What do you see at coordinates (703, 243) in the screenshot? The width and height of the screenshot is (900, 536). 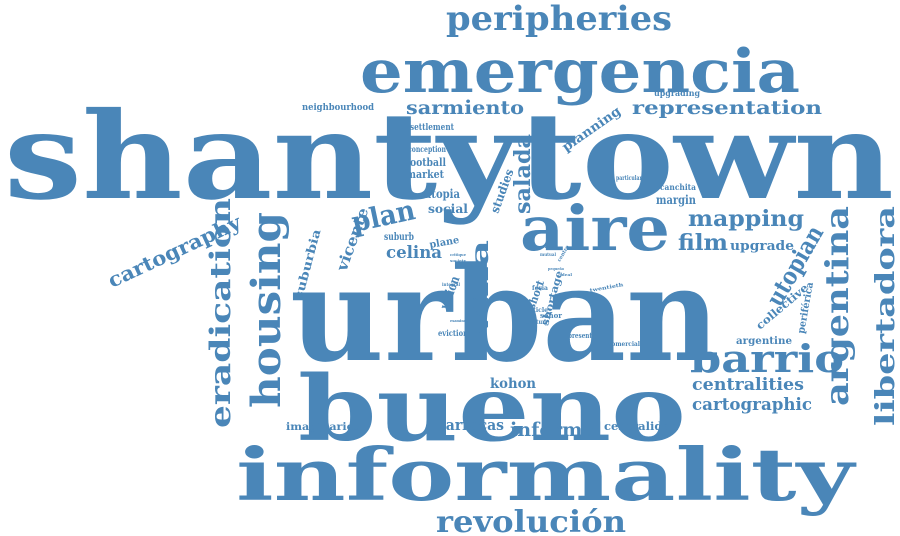 I see `word-film: film` at bounding box center [703, 243].